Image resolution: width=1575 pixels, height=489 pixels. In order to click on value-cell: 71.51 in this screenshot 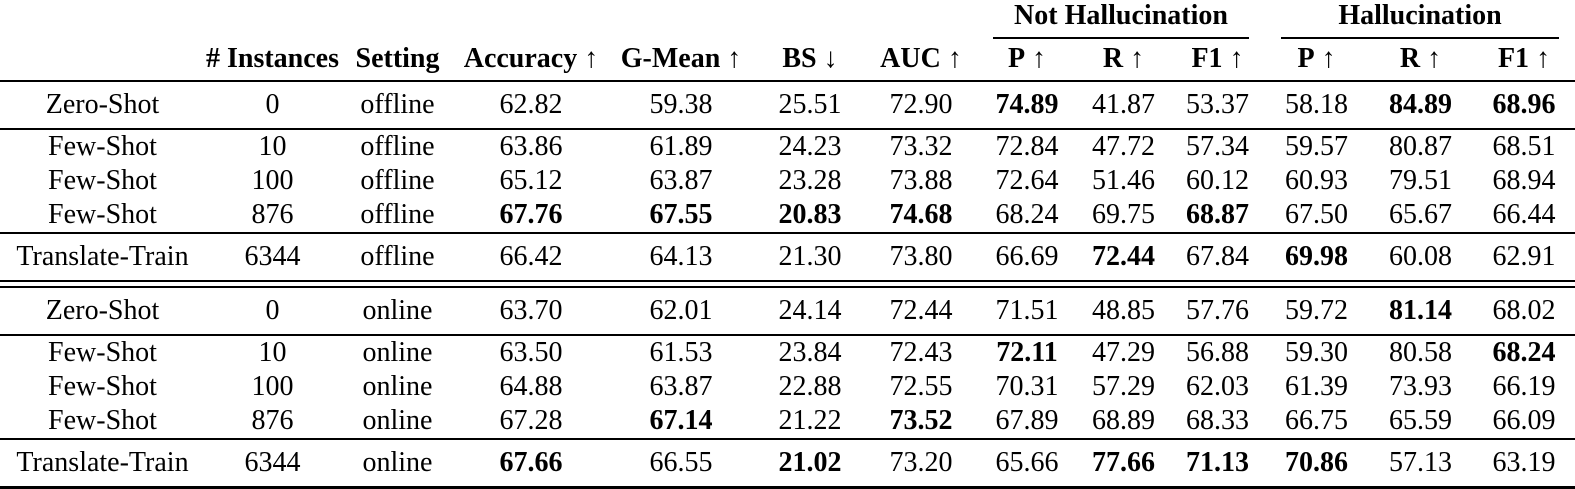, I will do `click(1027, 311)`.